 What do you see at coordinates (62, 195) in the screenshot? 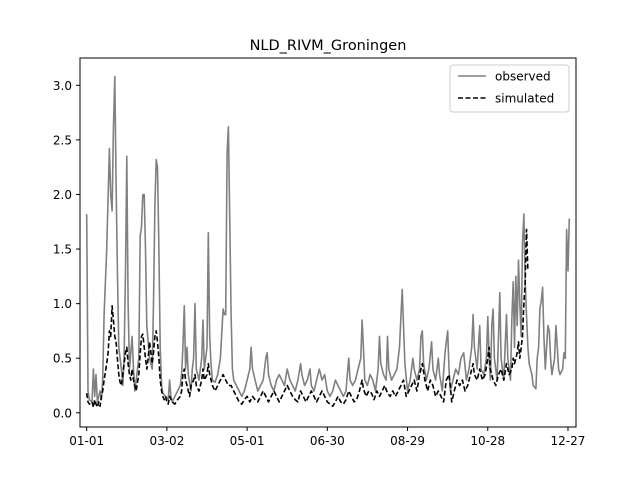
I see `y-tick-label: 2.0` at bounding box center [62, 195].